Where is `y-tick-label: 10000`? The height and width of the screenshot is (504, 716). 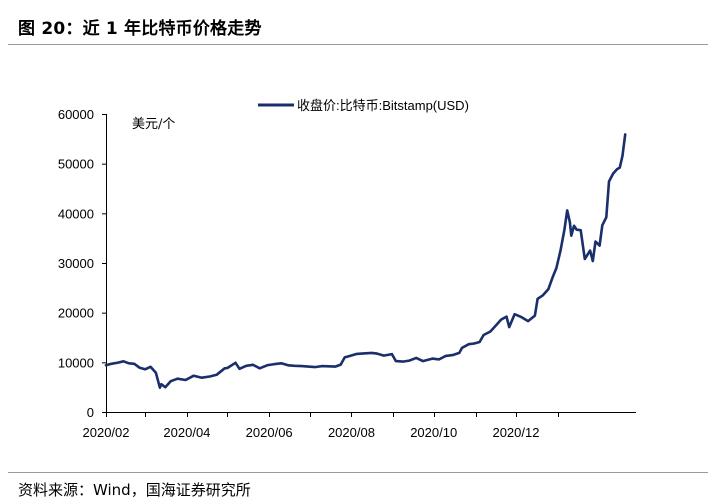
y-tick-label: 10000 is located at coordinates (76, 362).